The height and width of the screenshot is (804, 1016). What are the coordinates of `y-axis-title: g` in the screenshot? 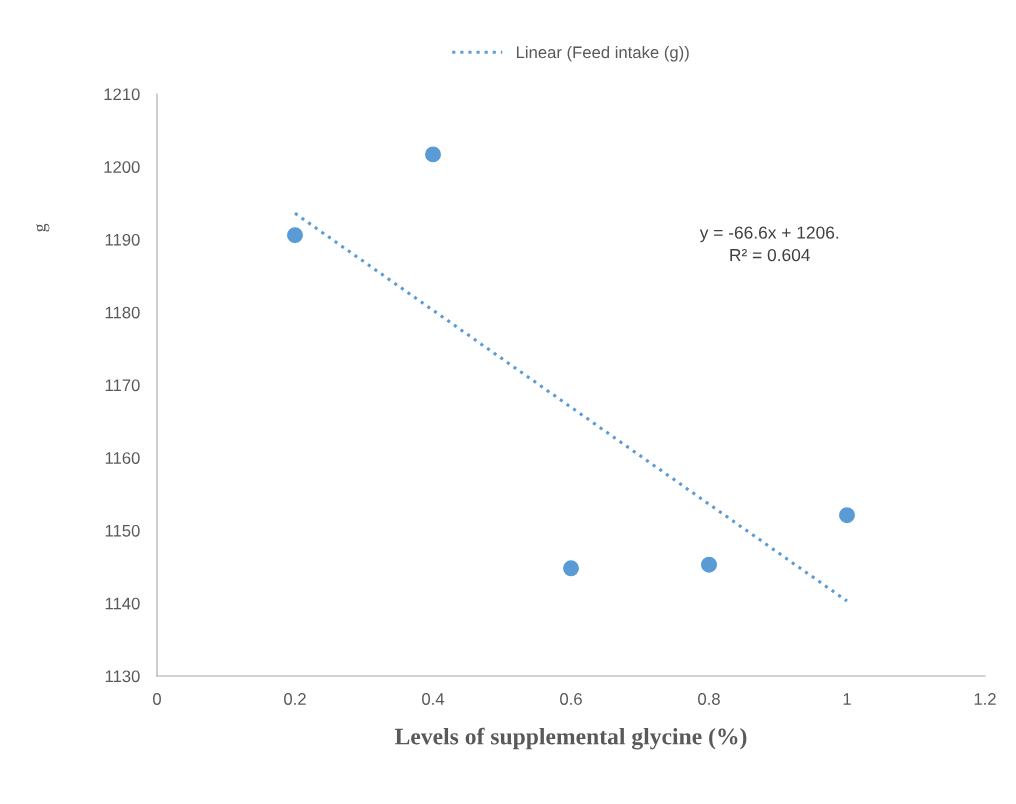 It's located at (43, 227).